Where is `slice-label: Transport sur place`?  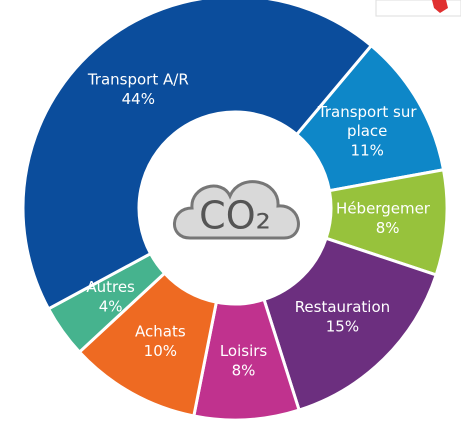 slice-label: Transport sur place is located at coordinates (367, 121).